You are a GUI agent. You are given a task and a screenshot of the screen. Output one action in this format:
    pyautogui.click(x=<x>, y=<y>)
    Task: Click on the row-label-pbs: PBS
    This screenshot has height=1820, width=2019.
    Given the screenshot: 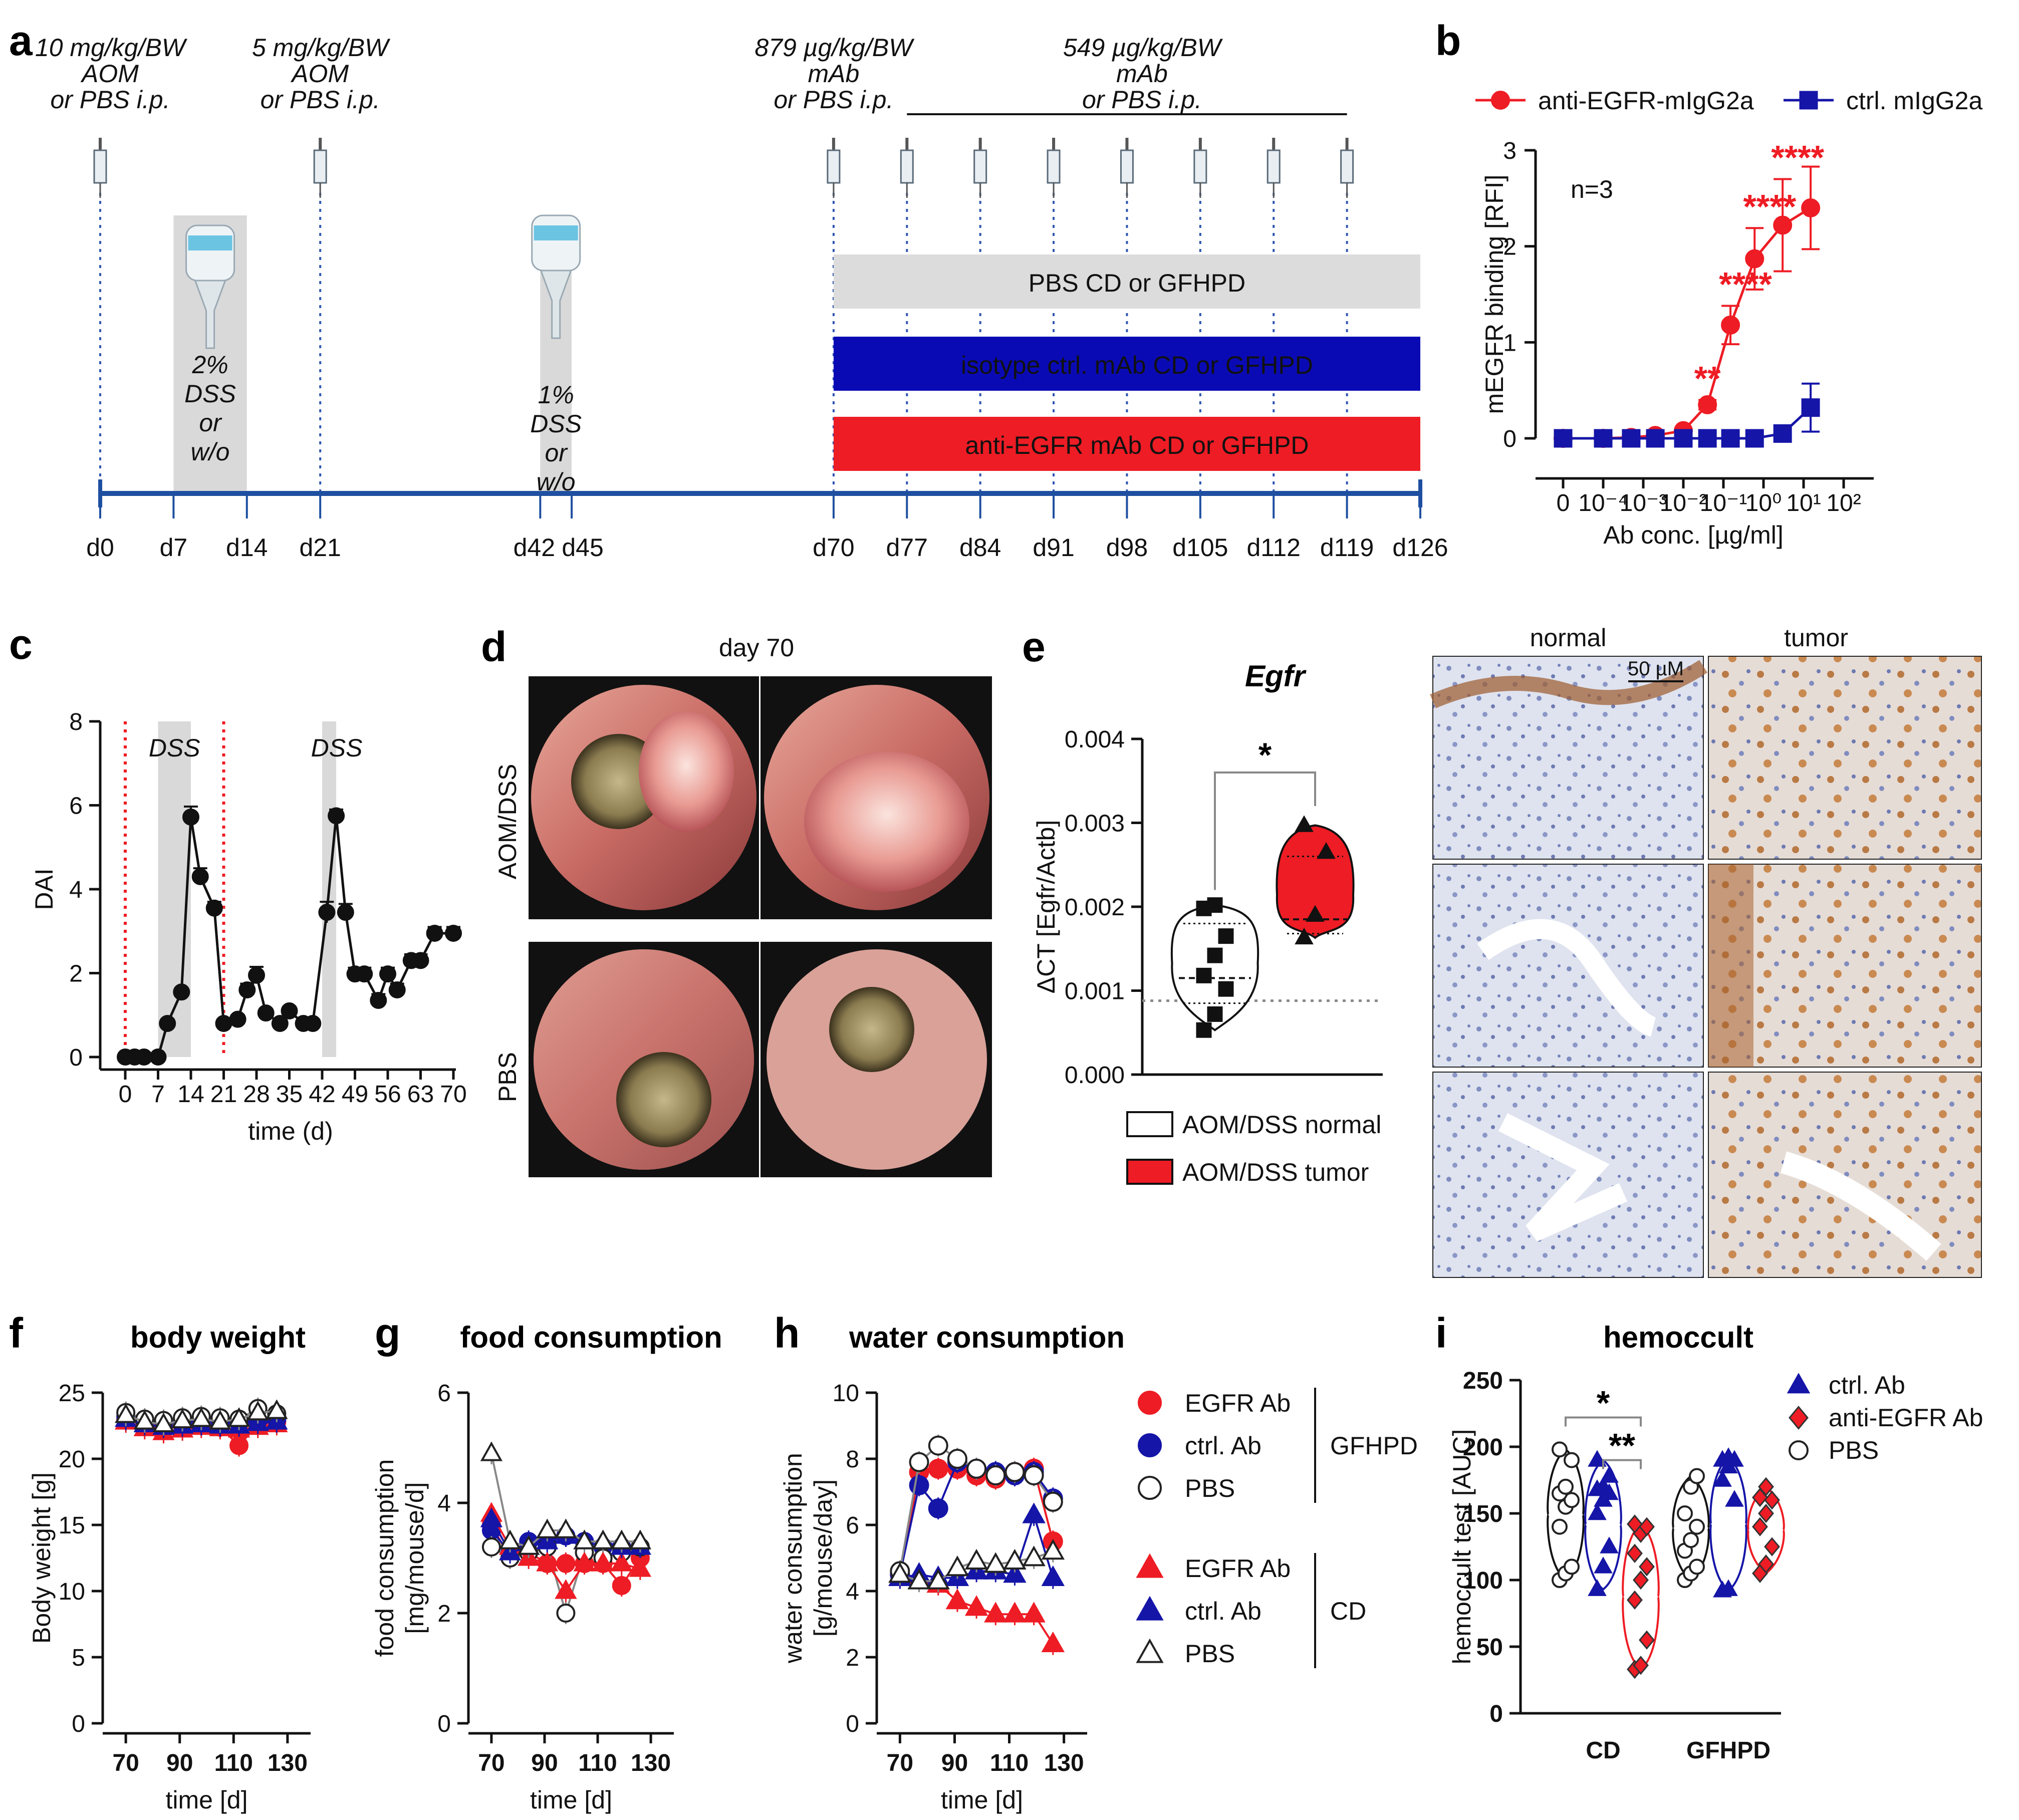 What is the action you would take?
    pyautogui.click(x=508, y=1077)
    